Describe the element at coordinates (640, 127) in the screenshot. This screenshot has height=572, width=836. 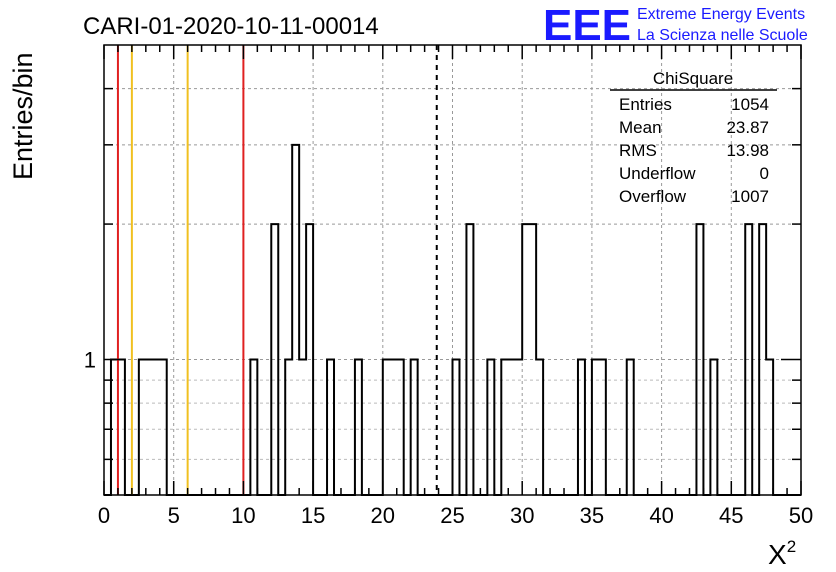
I see `stats-label: Mean` at that location.